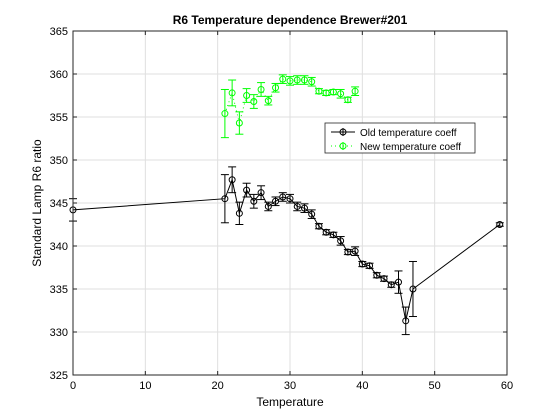  What do you see at coordinates (59, 204) in the screenshot?
I see `y-tick-label: 345` at bounding box center [59, 204].